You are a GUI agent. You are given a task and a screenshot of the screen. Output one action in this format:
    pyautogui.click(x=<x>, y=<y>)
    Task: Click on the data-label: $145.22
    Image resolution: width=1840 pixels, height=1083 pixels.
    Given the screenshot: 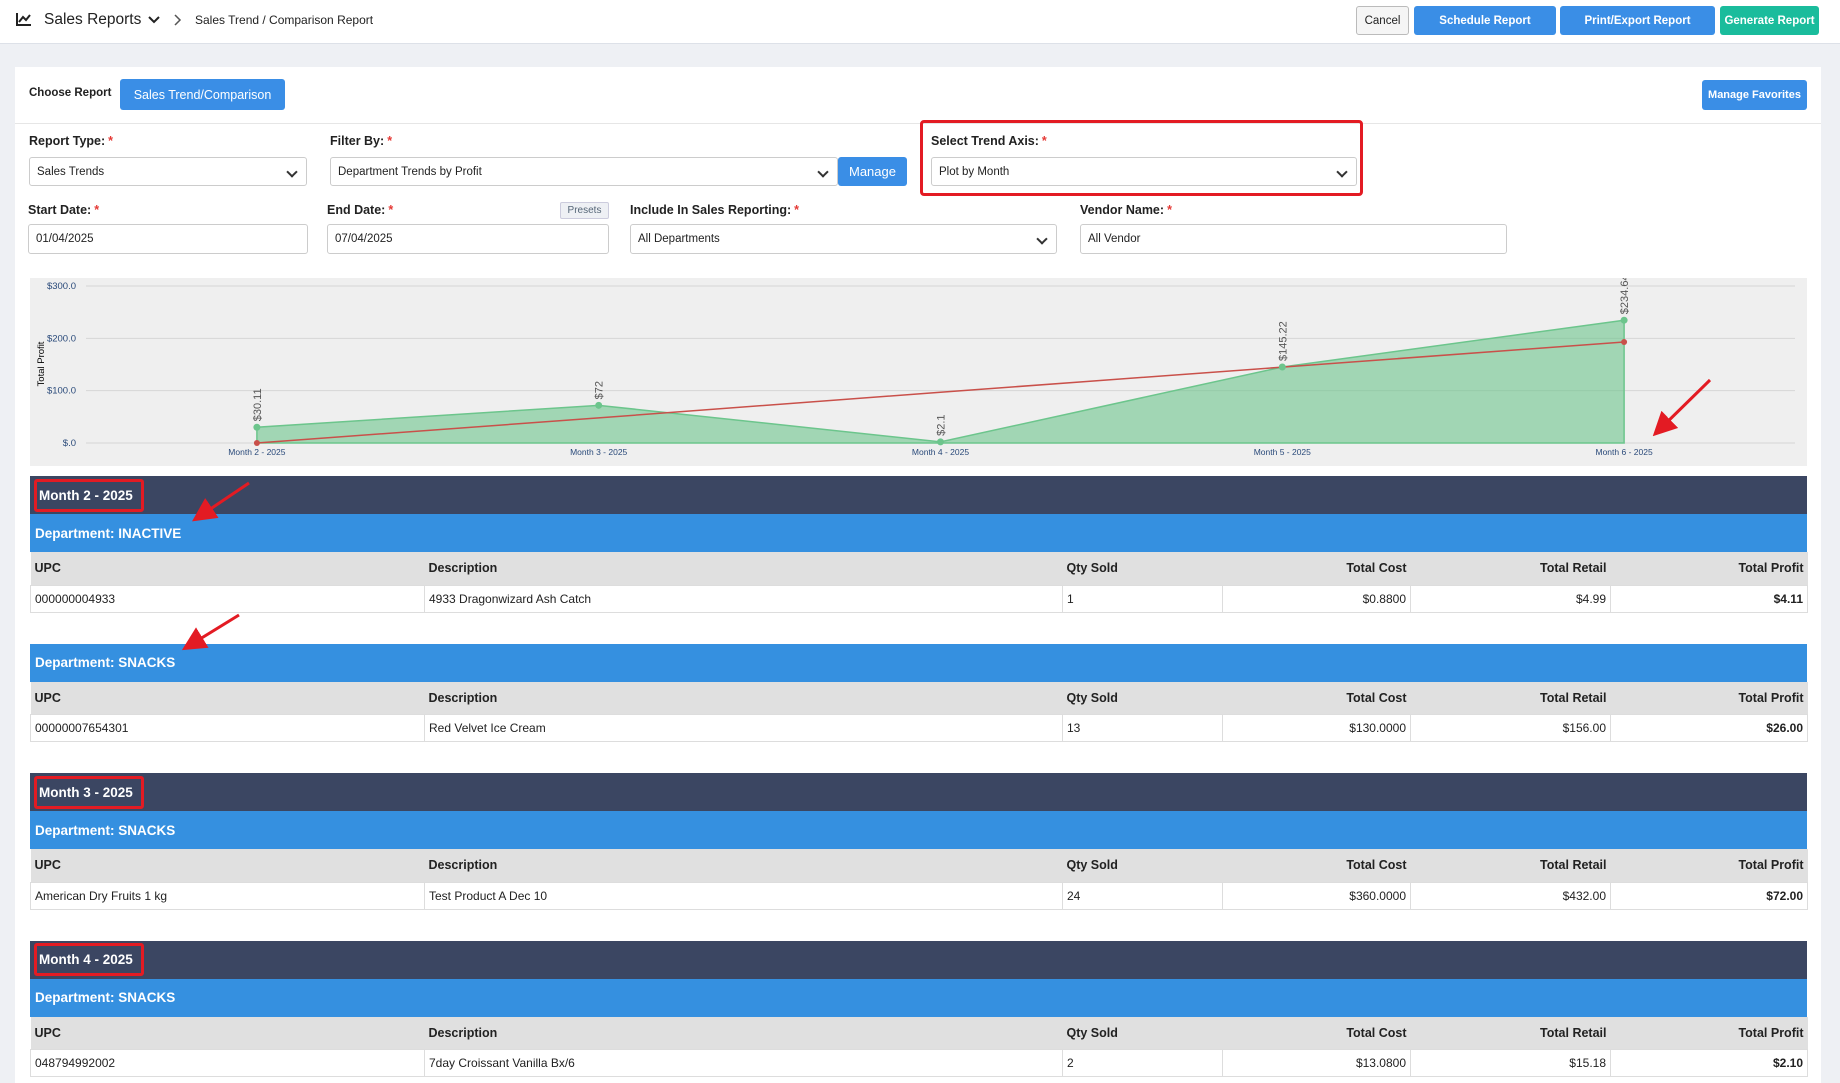 What is the action you would take?
    pyautogui.click(x=1283, y=341)
    